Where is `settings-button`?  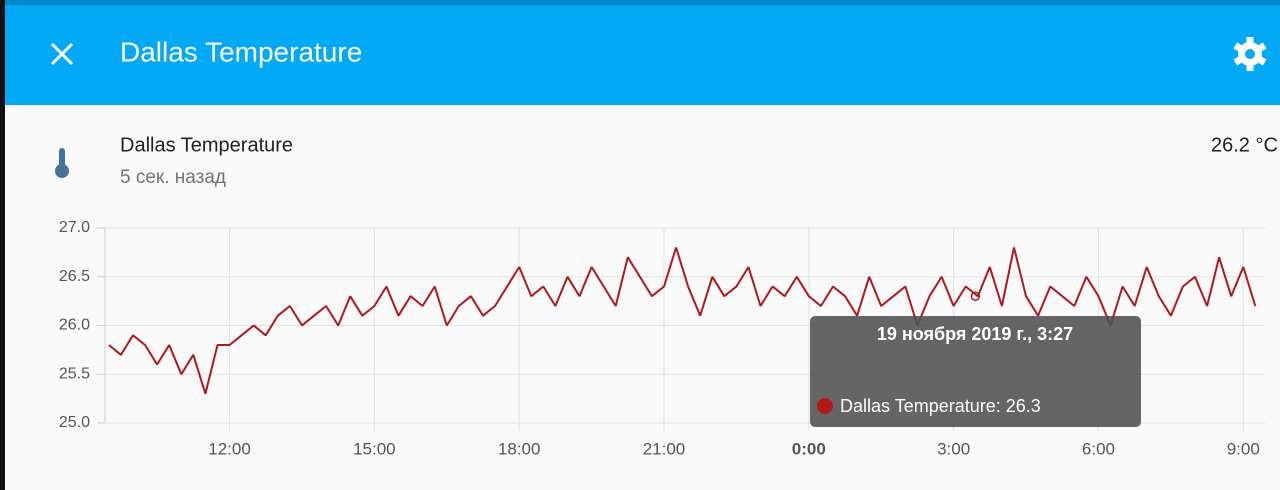 settings-button is located at coordinates (1250, 54).